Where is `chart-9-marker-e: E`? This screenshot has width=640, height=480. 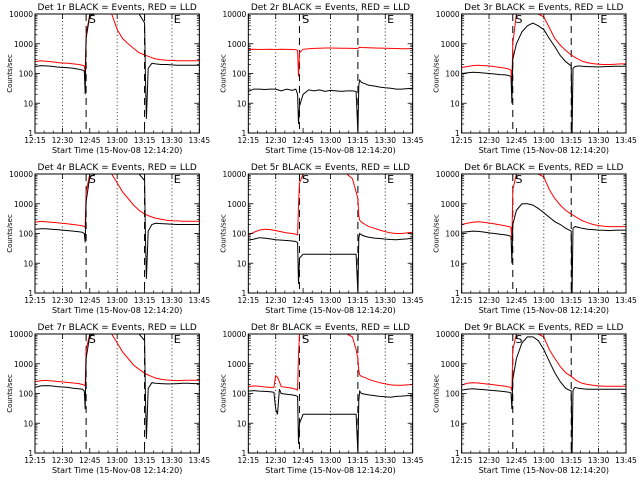
chart-9-marker-e: E is located at coordinates (603, 339).